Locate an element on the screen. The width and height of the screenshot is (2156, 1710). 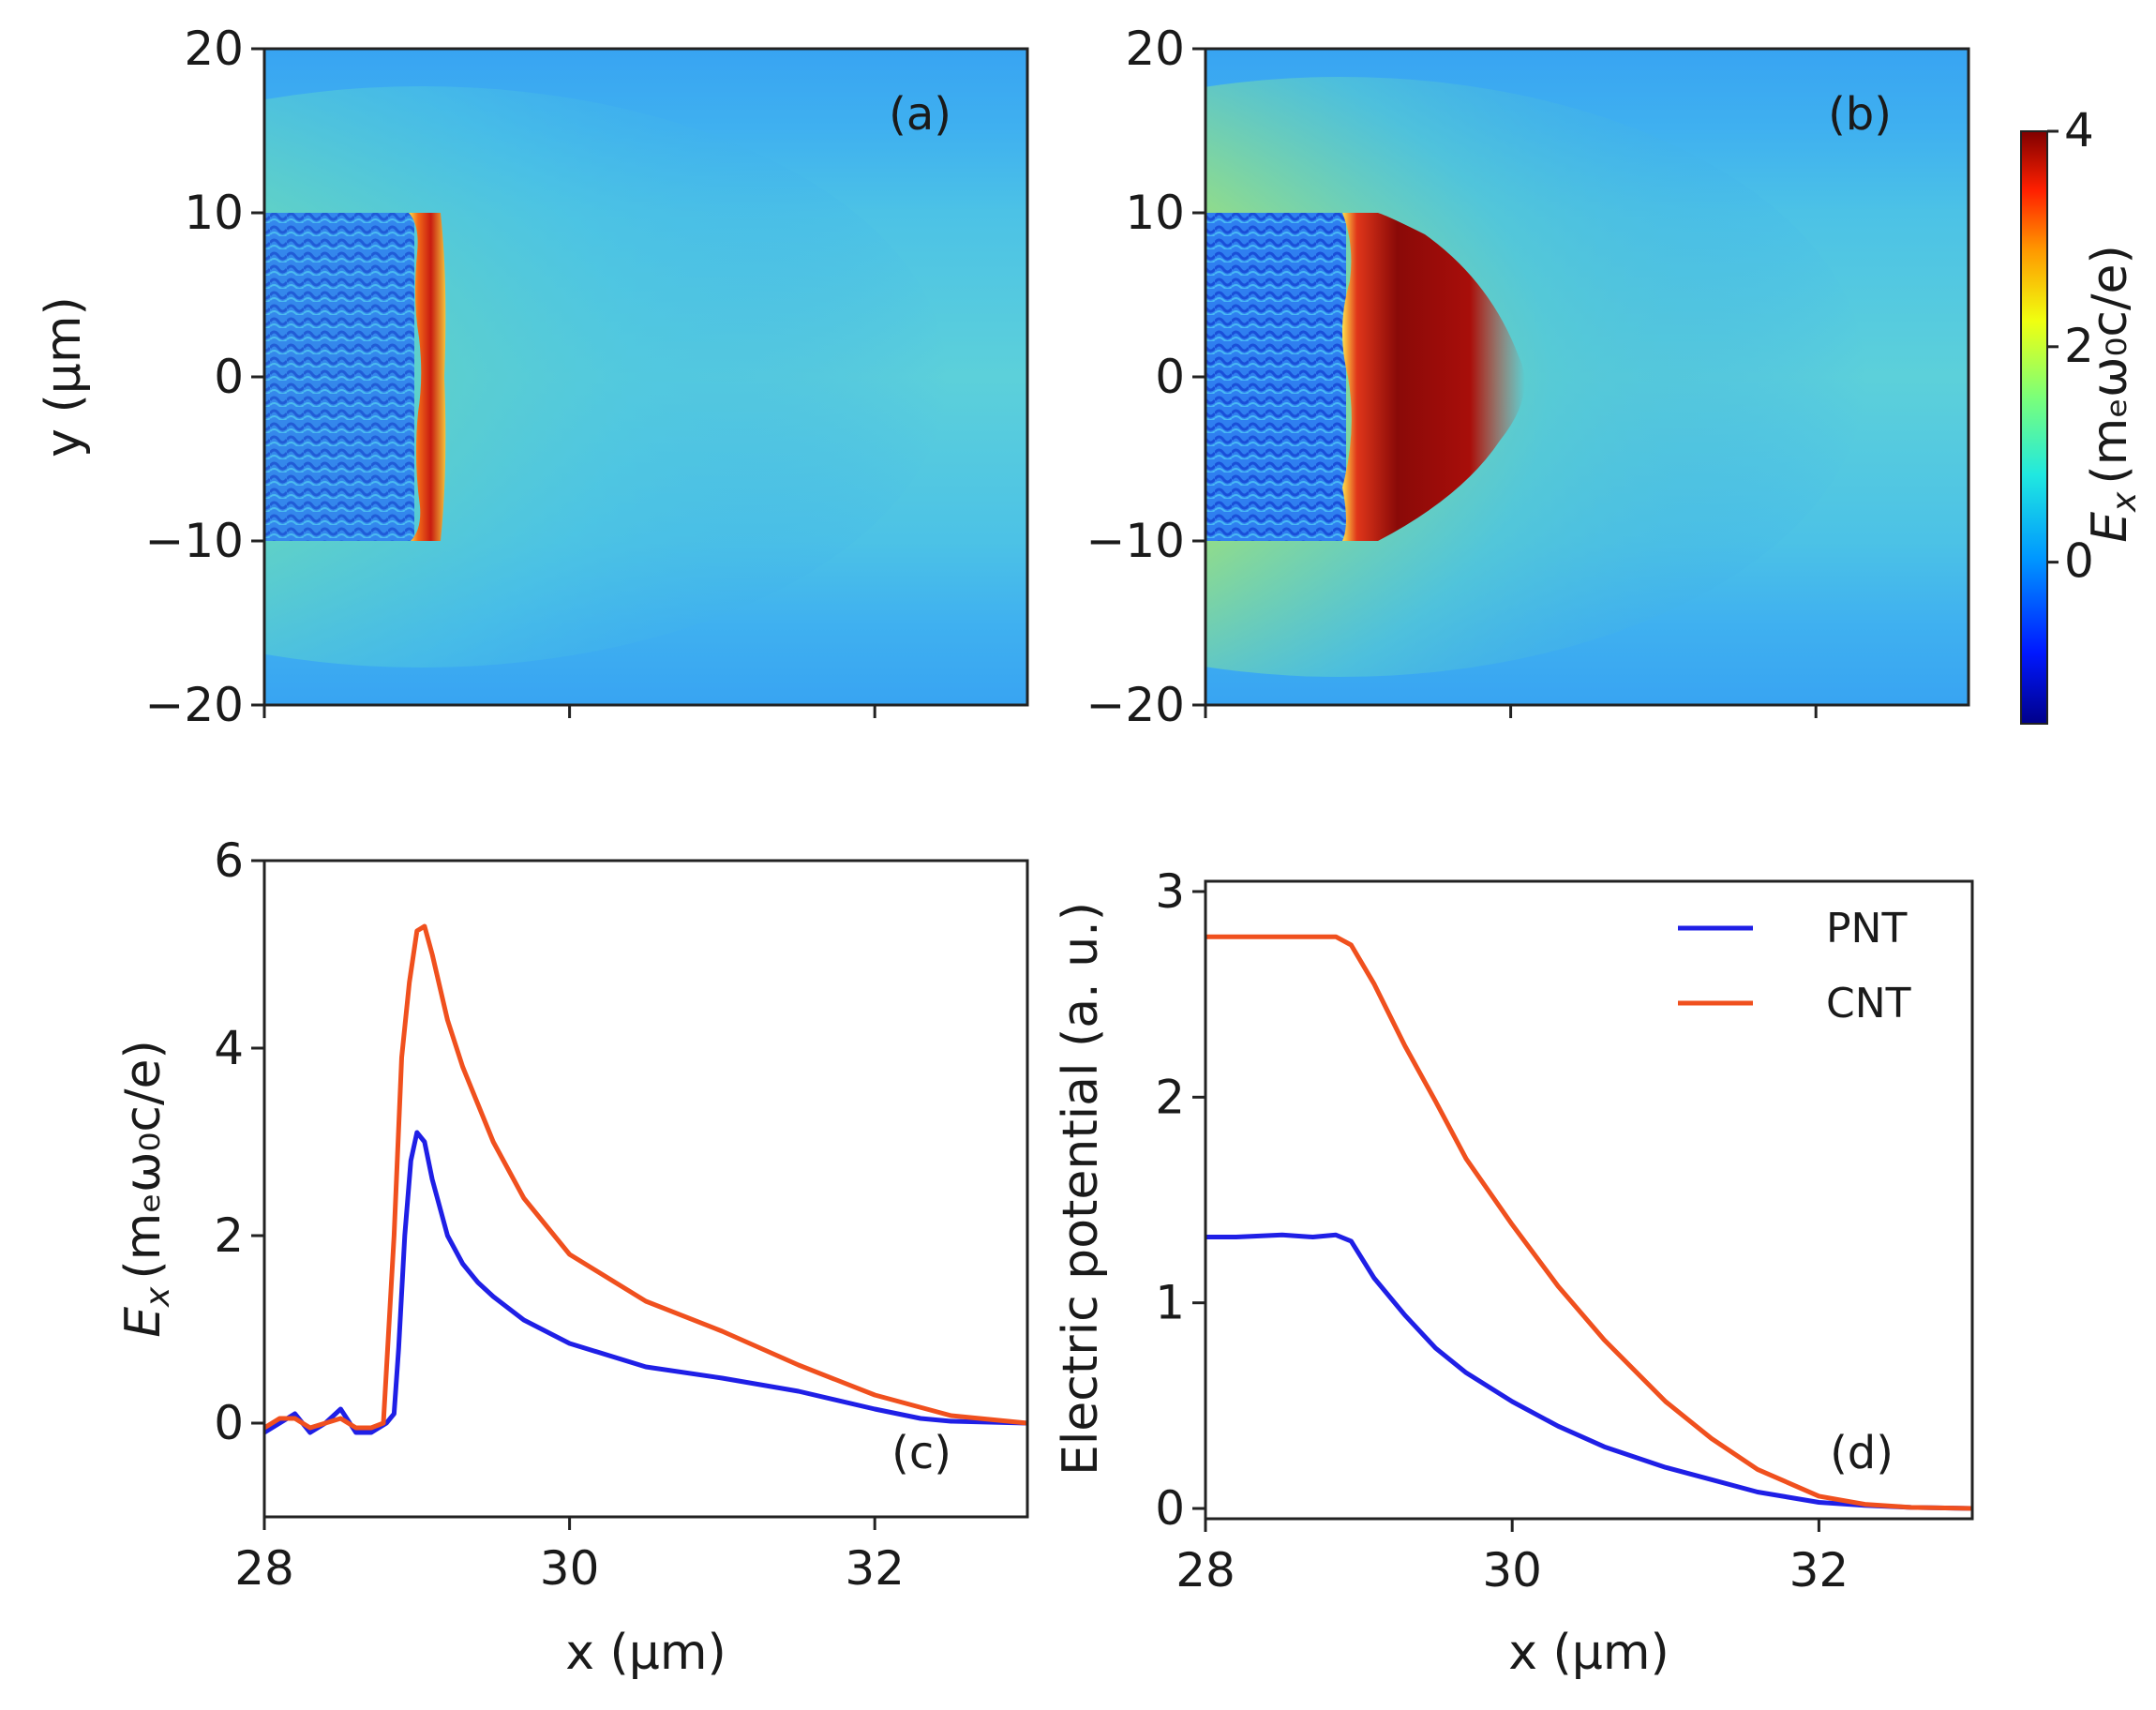
y-tick-label-d: 2 is located at coordinates (1170, 1097).